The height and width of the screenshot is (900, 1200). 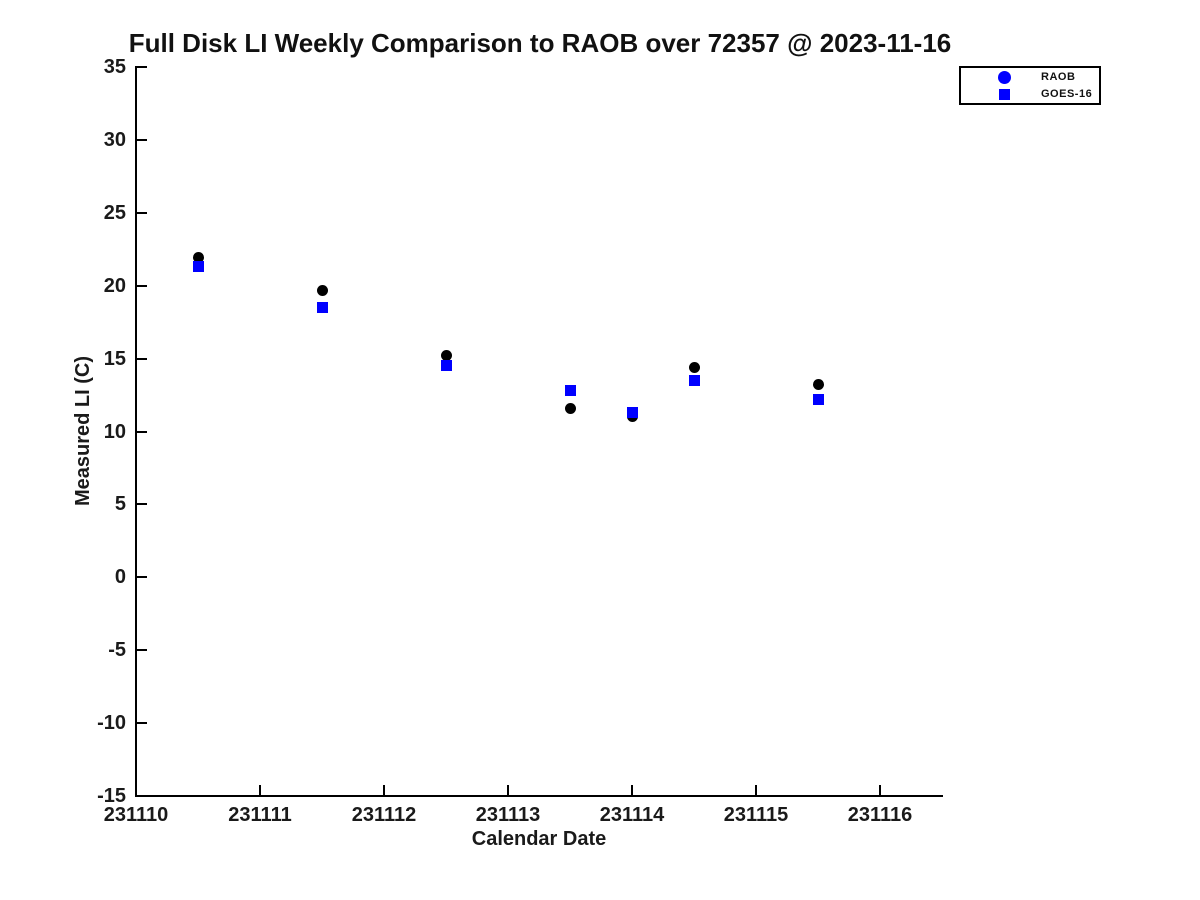 I want to click on y-tick-label: 25, so click(x=114, y=212).